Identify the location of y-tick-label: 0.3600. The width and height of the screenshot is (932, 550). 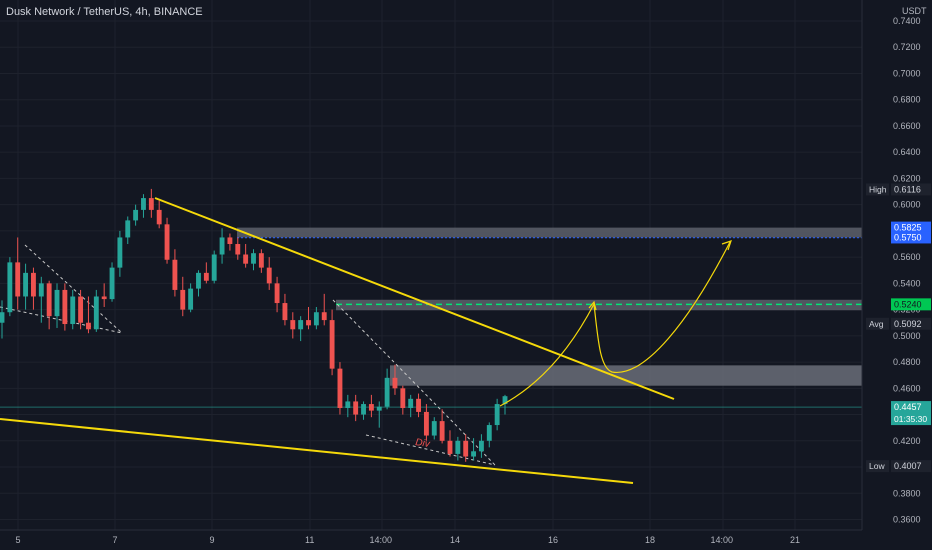
(907, 520).